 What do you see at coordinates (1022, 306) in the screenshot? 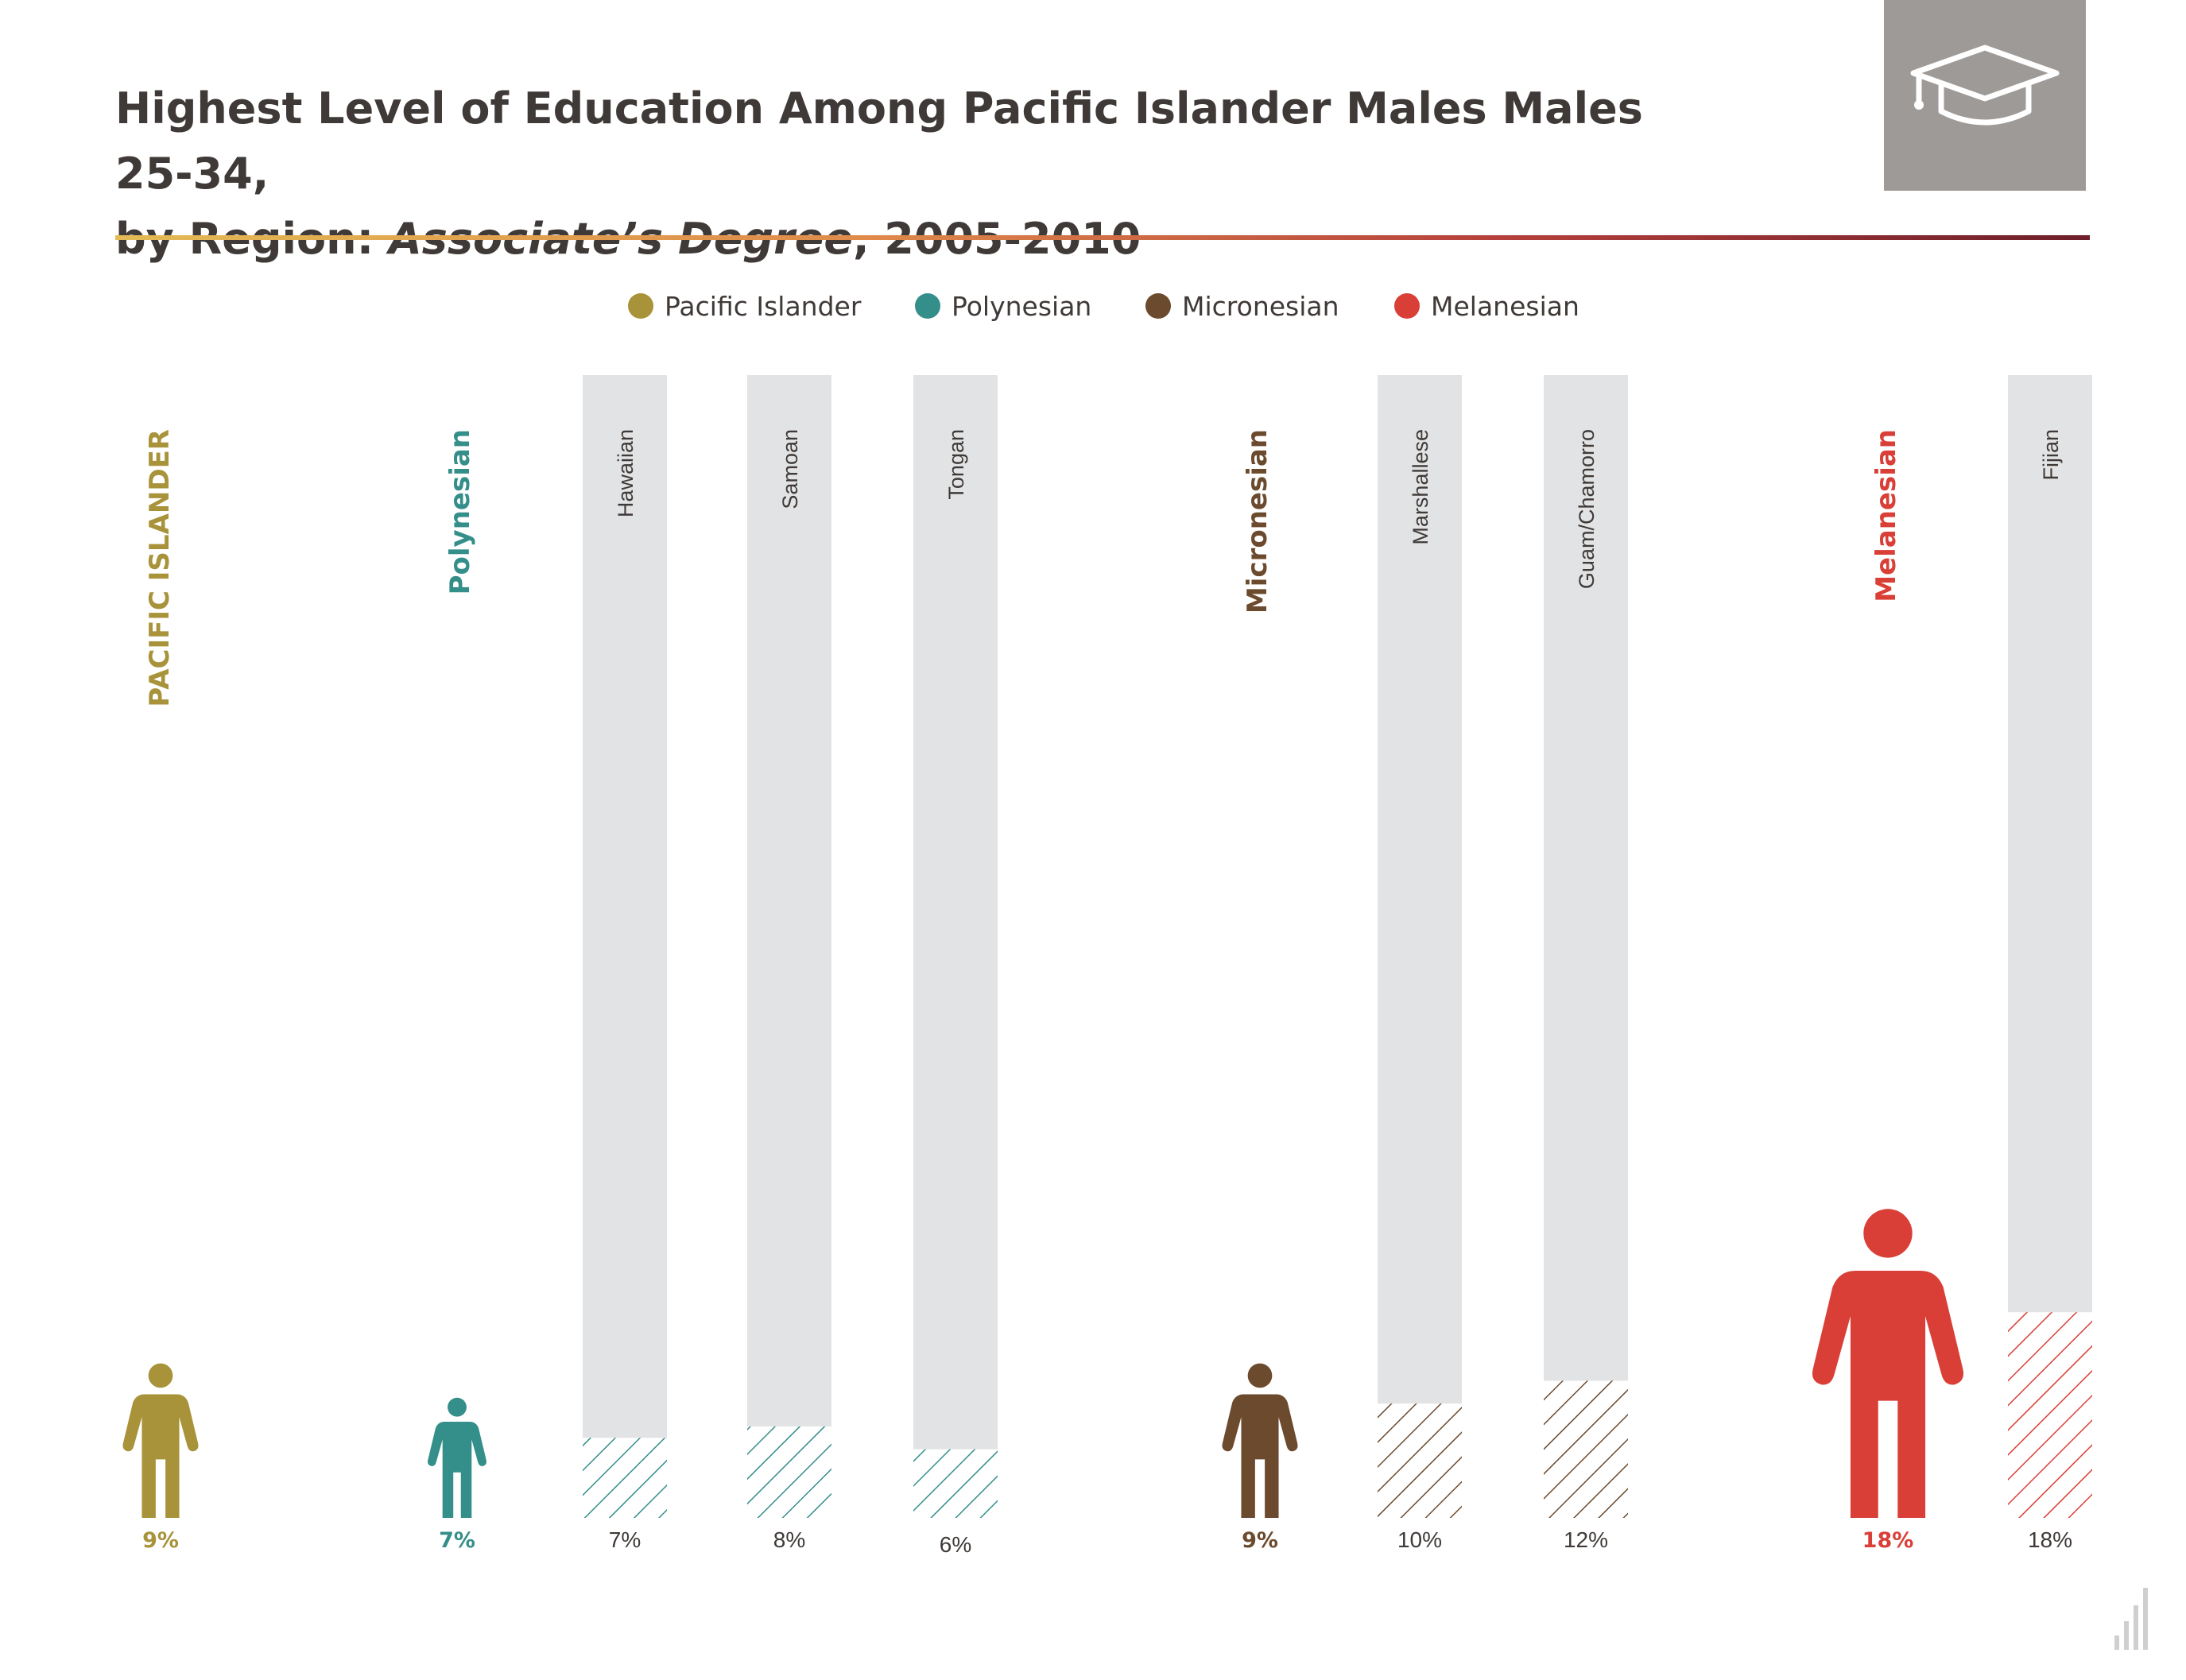
I see `legend-label: Polynesian` at bounding box center [1022, 306].